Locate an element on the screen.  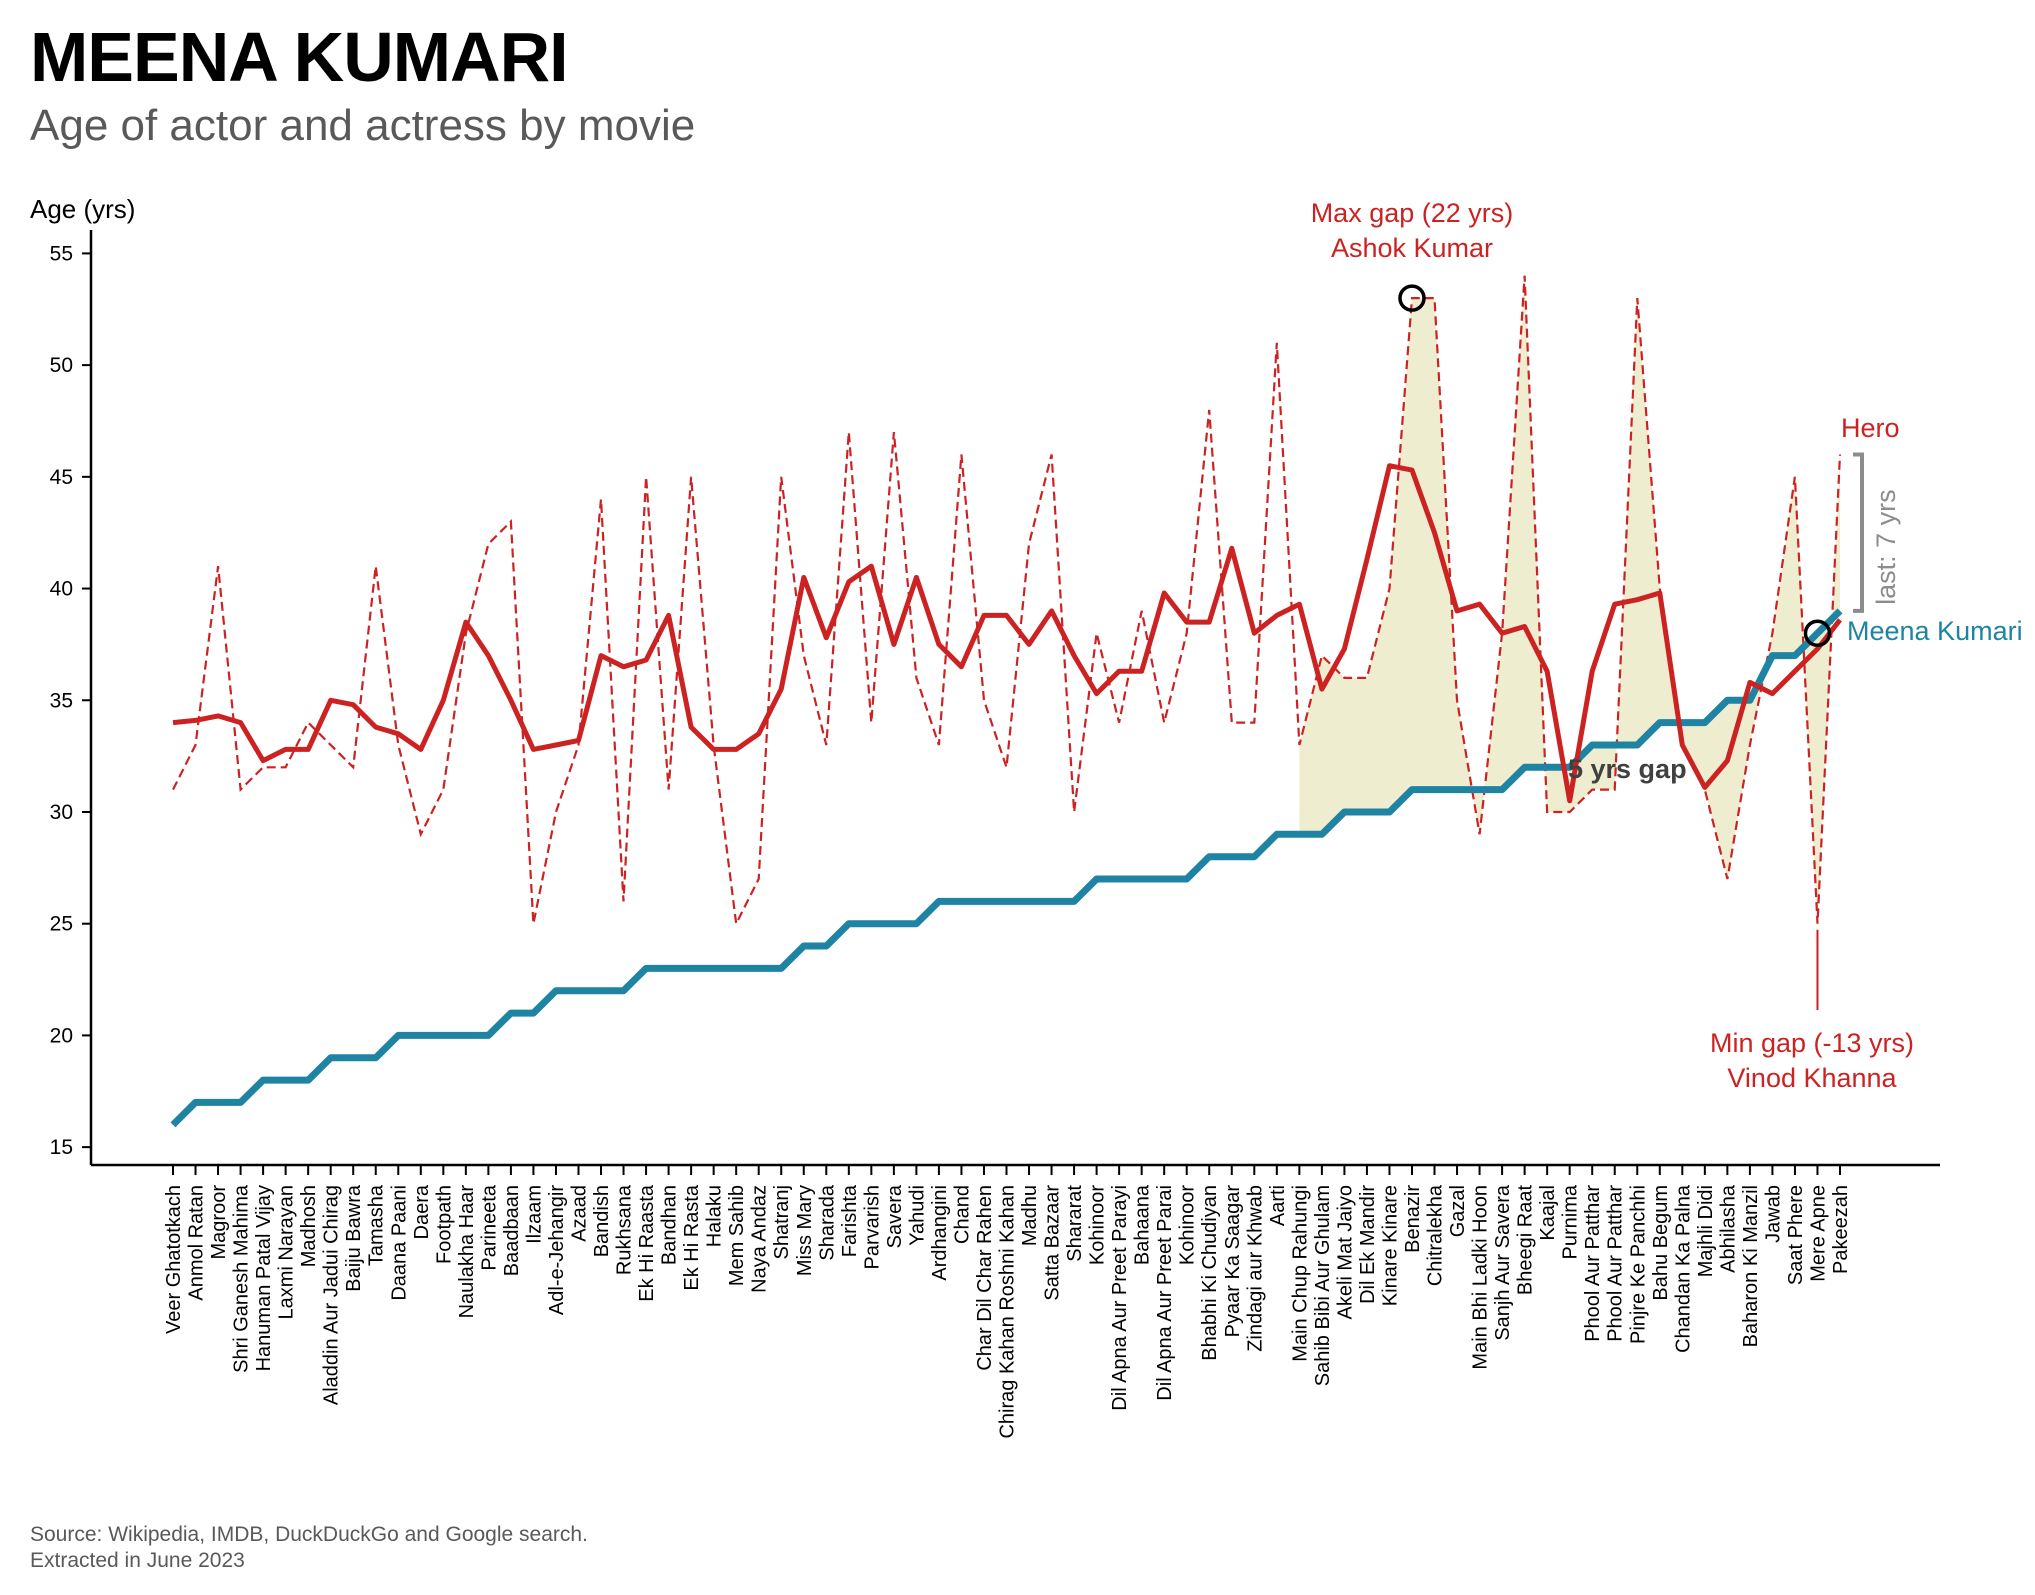
x-tick-label: Laxmi Narayan is located at coordinates (287, 1252).